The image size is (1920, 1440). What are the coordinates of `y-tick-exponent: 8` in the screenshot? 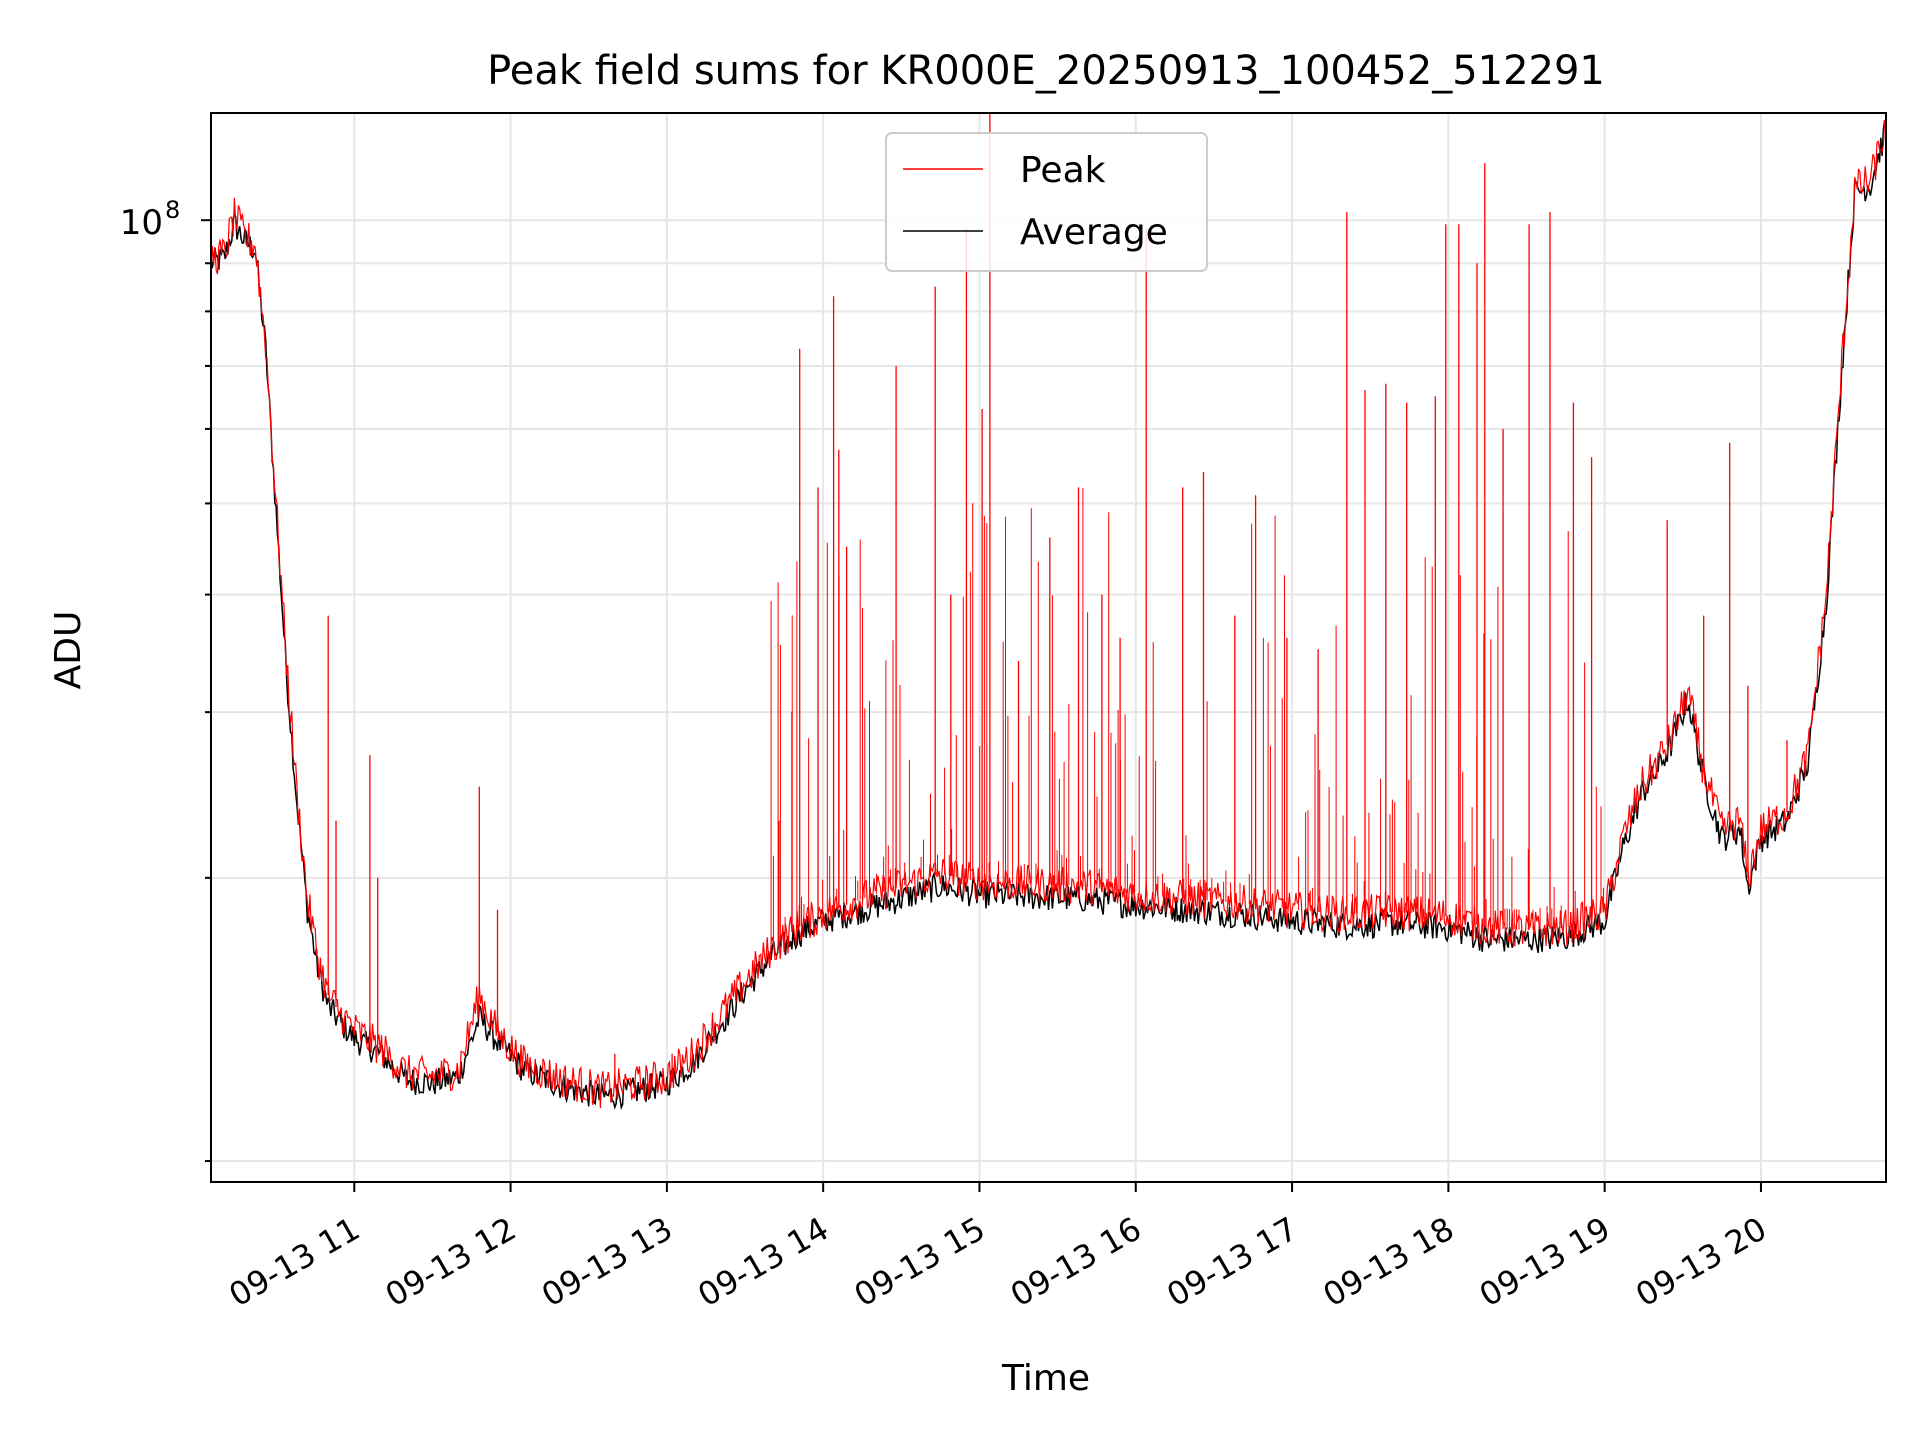 It's located at (172, 210).